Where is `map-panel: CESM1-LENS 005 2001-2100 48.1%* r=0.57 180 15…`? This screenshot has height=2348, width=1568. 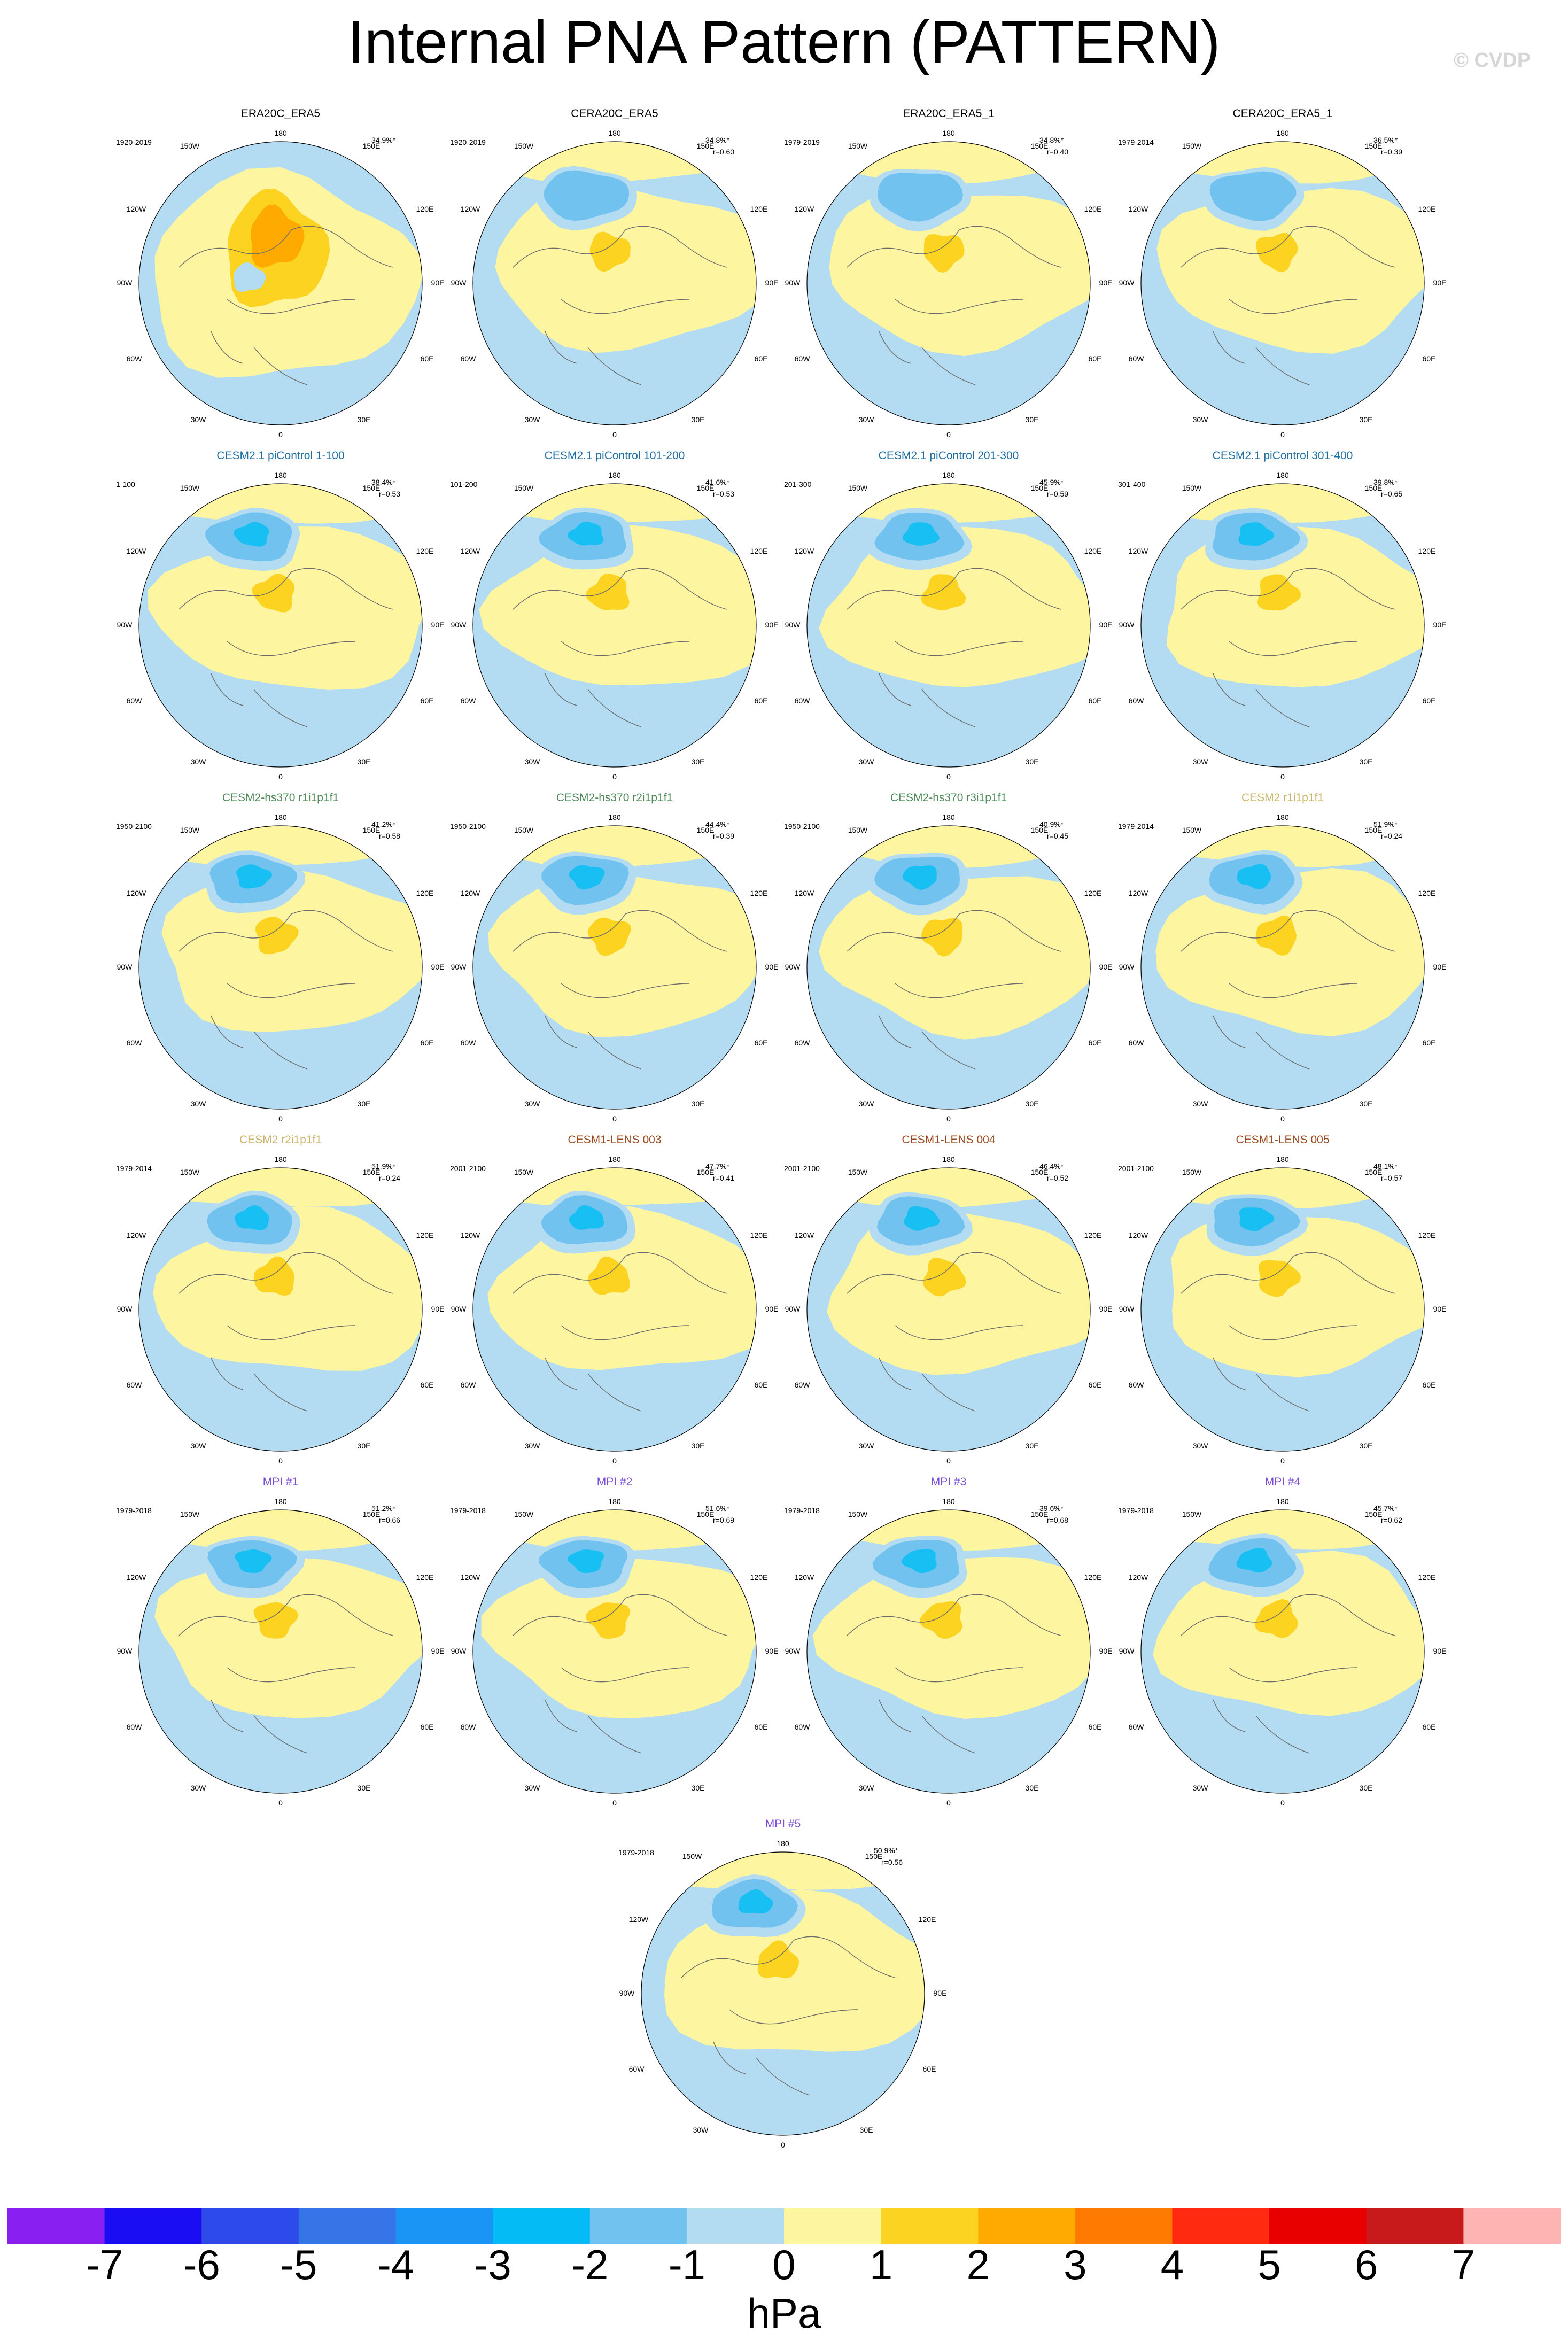 map-panel: CESM1-LENS 005 2001-2100 48.1%* r=0.57 180 15… is located at coordinates (1282, 1304).